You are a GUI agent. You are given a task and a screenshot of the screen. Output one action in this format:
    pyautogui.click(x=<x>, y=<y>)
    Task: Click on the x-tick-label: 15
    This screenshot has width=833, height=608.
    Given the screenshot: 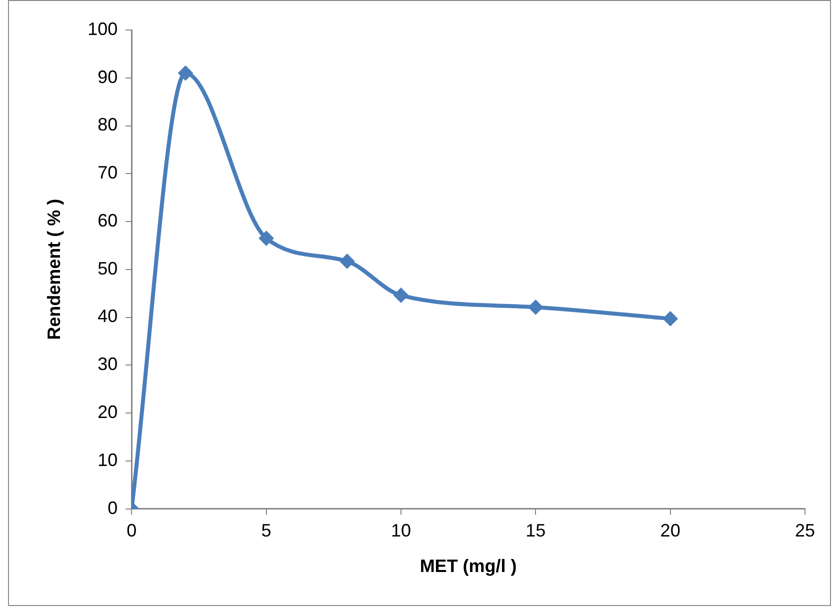 What is the action you would take?
    pyautogui.click(x=536, y=530)
    